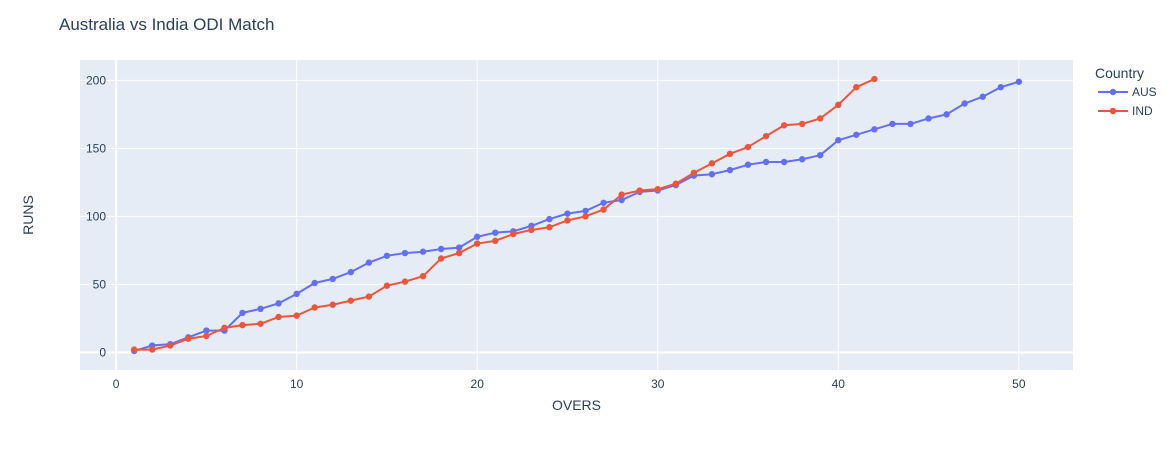 The width and height of the screenshot is (1176, 450). I want to click on legend-title: Country, so click(1119, 73).